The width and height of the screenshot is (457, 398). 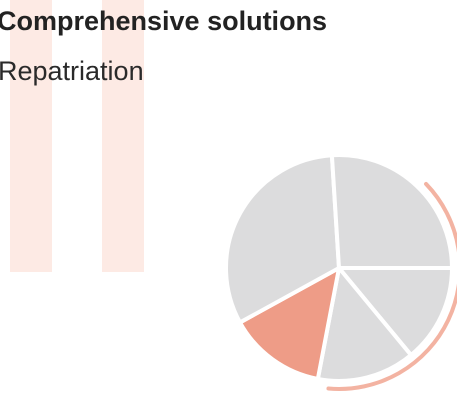 What do you see at coordinates (123, 136) in the screenshot?
I see `background-stripe-right` at bounding box center [123, 136].